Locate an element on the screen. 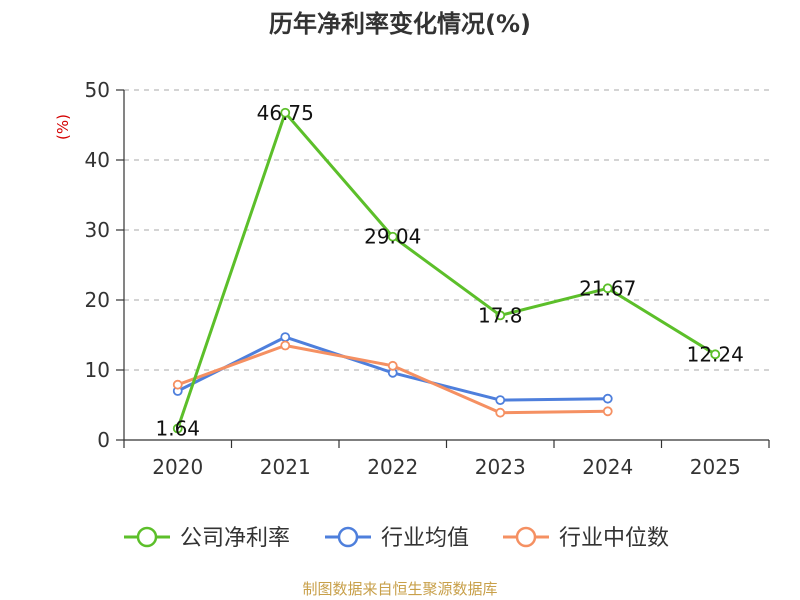  y-tick-label: 0 is located at coordinates (103, 440).